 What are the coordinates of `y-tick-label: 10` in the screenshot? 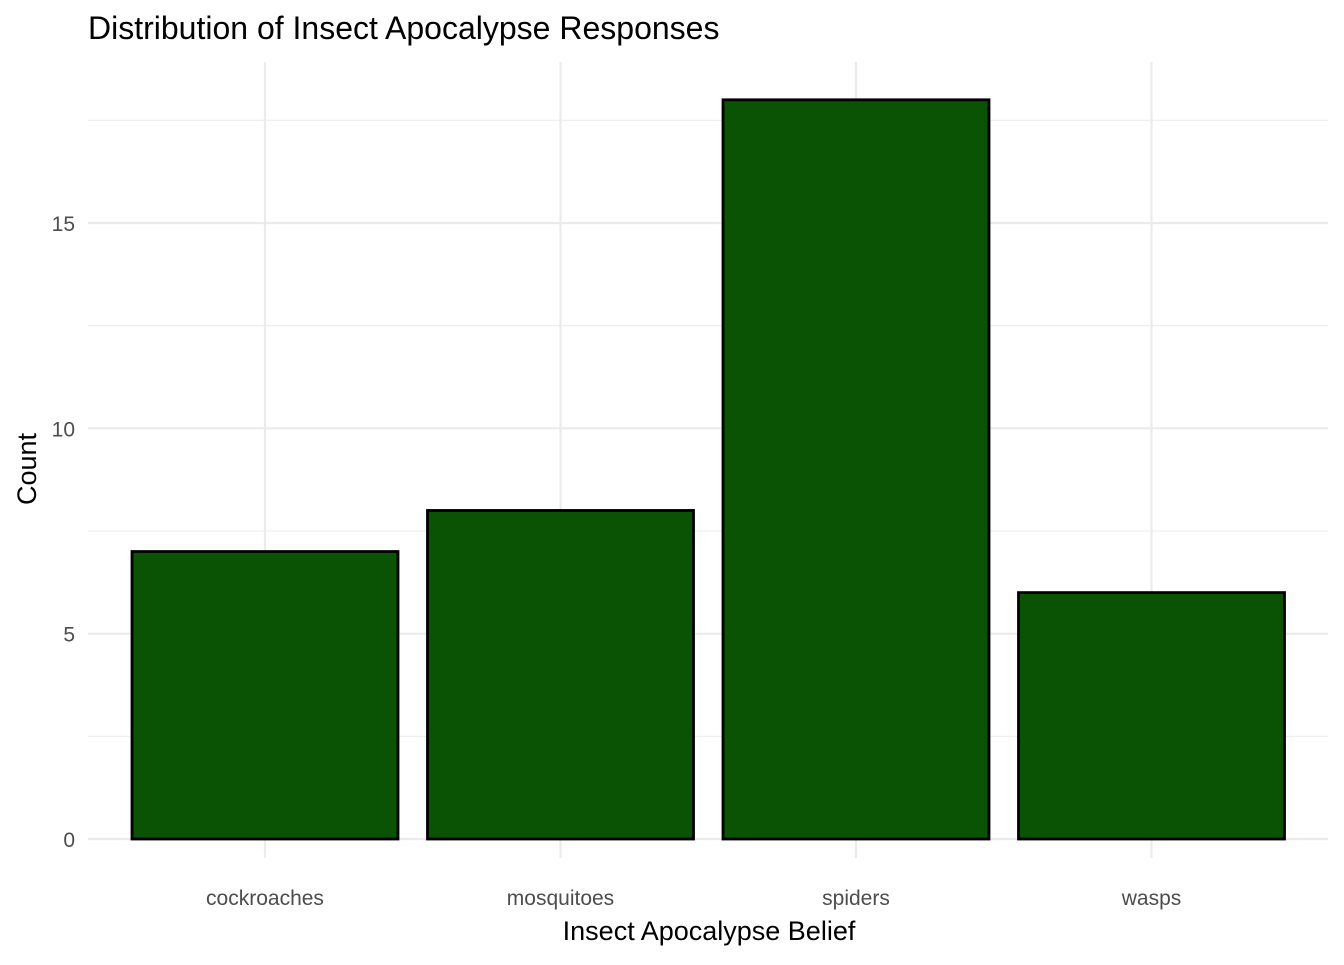 It's located at (63, 429).